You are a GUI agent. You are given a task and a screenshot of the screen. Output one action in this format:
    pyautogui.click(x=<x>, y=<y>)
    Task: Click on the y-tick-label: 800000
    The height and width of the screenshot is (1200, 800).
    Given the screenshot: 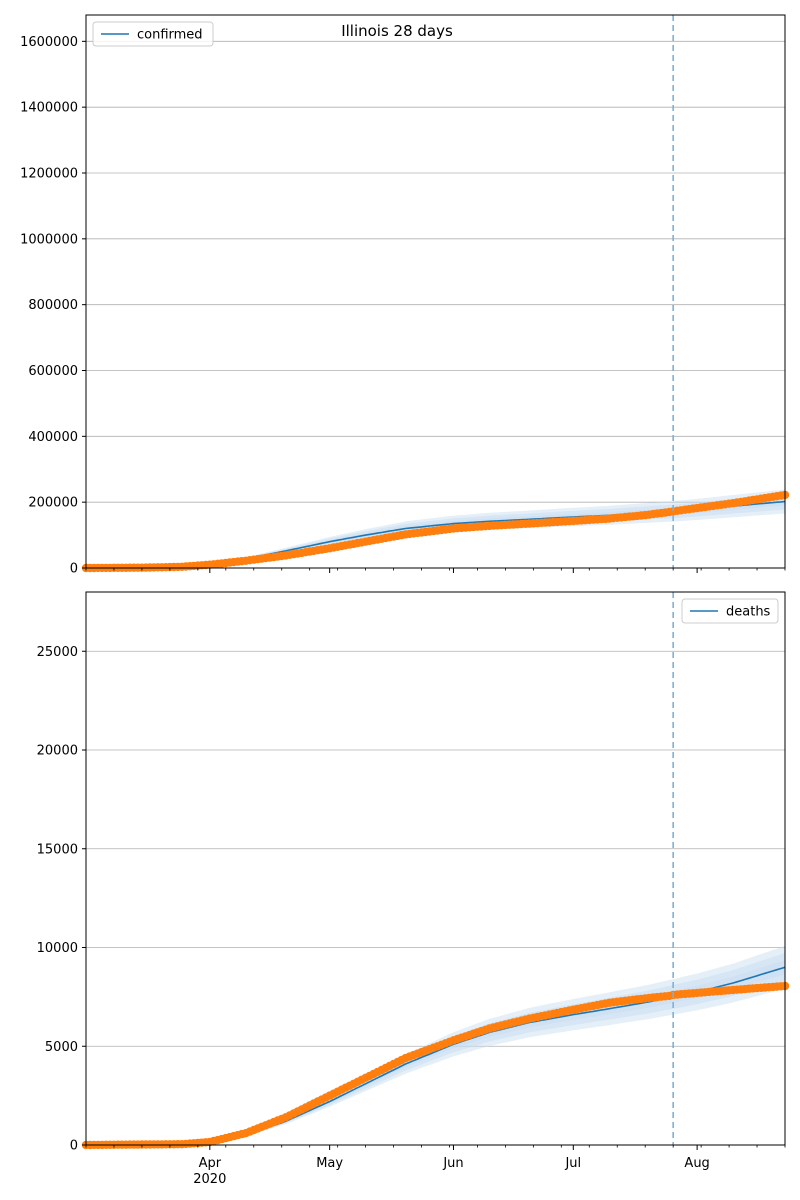 What is the action you would take?
    pyautogui.click(x=53, y=305)
    